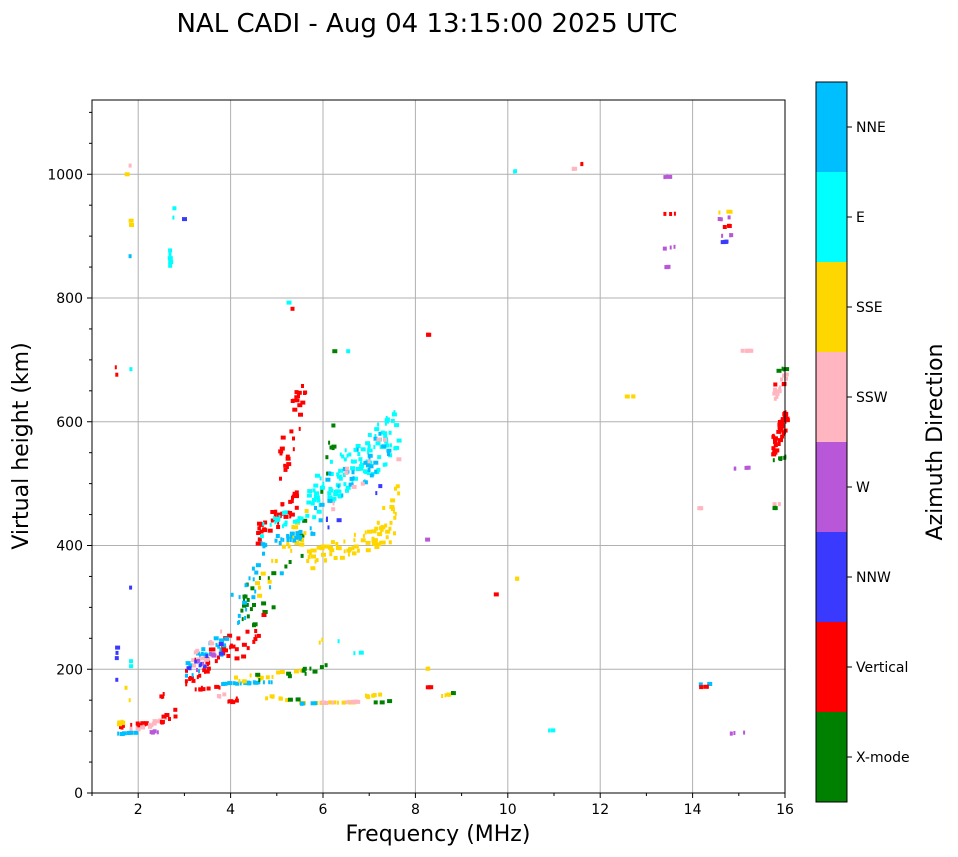 Image resolution: width=958 pixels, height=857 pixels. What do you see at coordinates (935, 441) in the screenshot?
I see `colorbar-label: Azimuth Direction` at bounding box center [935, 441].